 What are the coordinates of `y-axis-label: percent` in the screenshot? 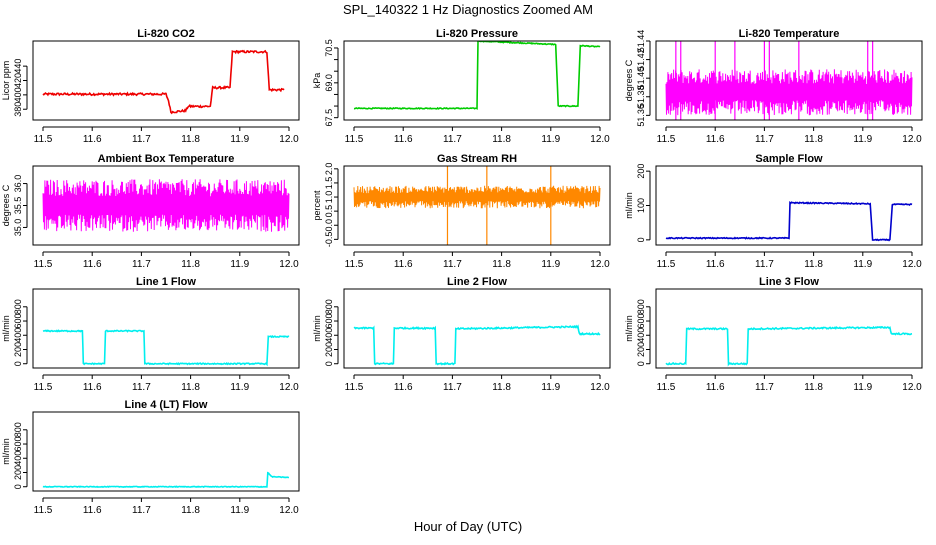 It's located at (317, 205).